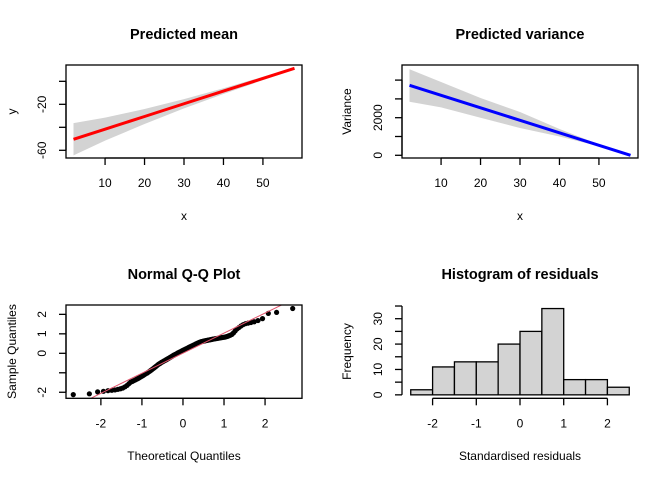 This screenshot has height=480, width=672. What do you see at coordinates (42, 150) in the screenshot?
I see `y-tick-label: -60` at bounding box center [42, 150].